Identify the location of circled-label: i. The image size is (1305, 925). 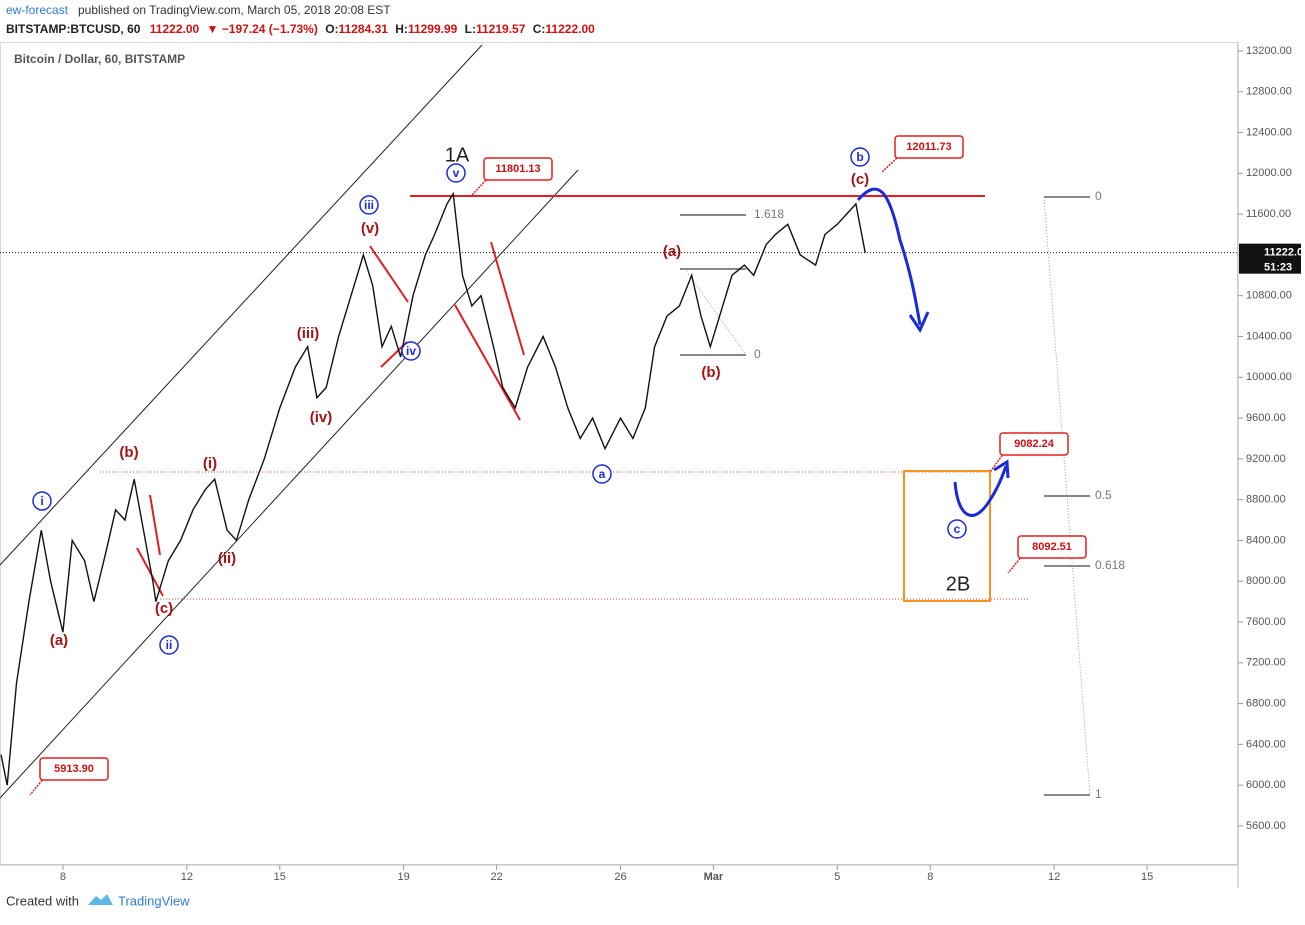
(41, 501).